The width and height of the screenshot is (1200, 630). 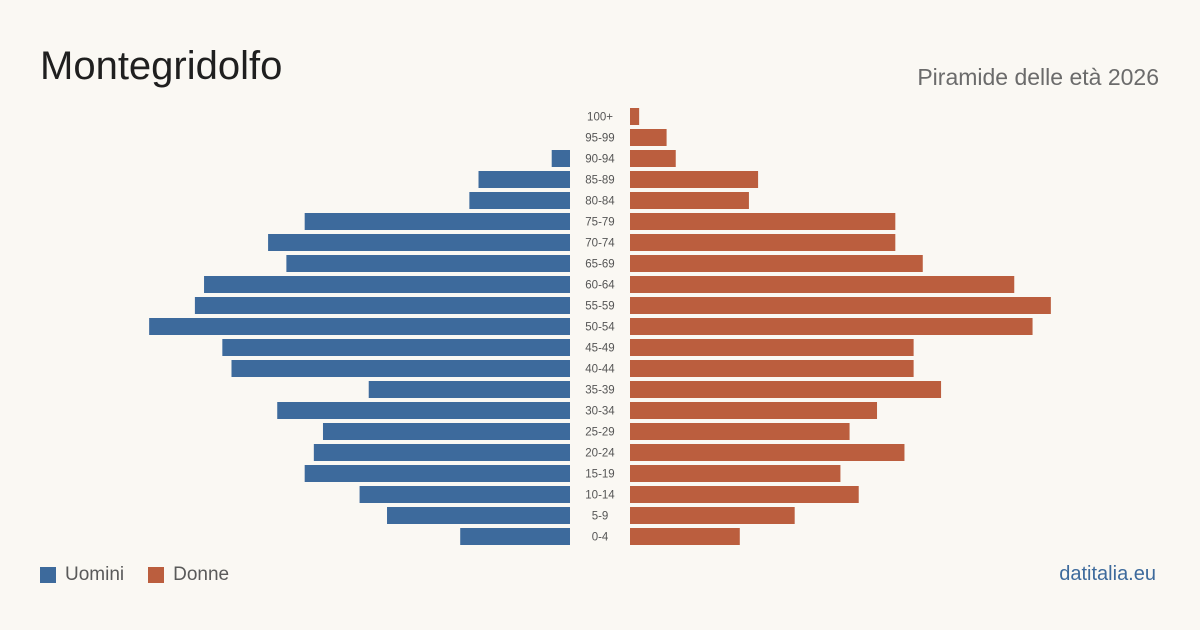 I want to click on age-label-5-9: 5-9, so click(x=600, y=517).